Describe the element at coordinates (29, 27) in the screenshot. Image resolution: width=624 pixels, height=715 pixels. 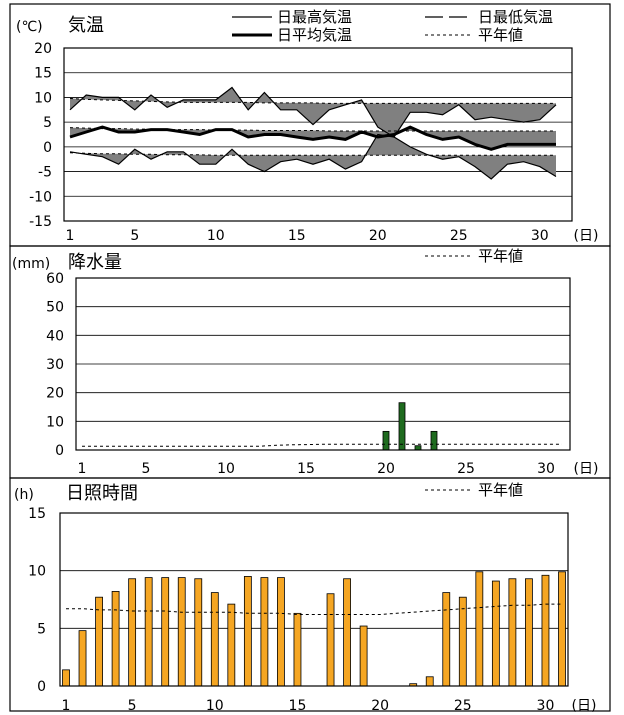
I see `temperature-unit-label: (℃)` at that location.